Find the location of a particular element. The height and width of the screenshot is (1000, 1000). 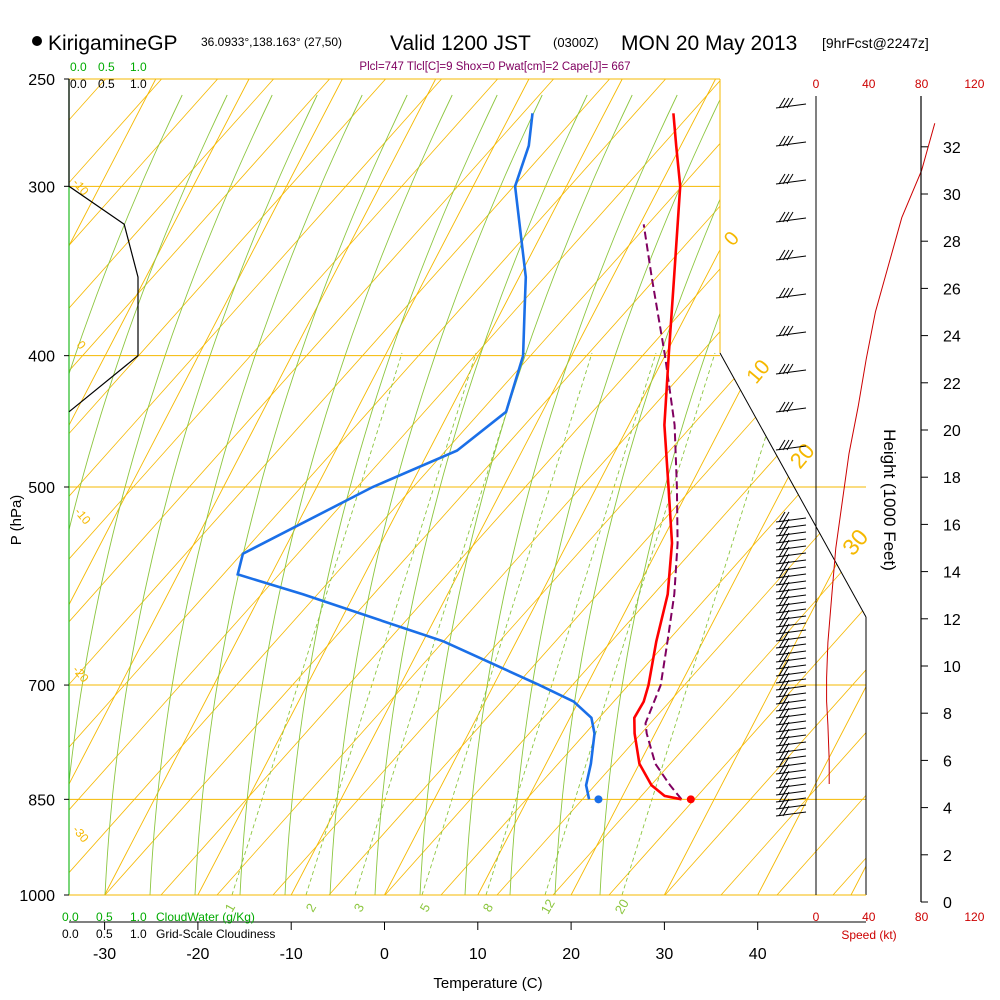

moist-adiabat-line is located at coordinates (148, 494).